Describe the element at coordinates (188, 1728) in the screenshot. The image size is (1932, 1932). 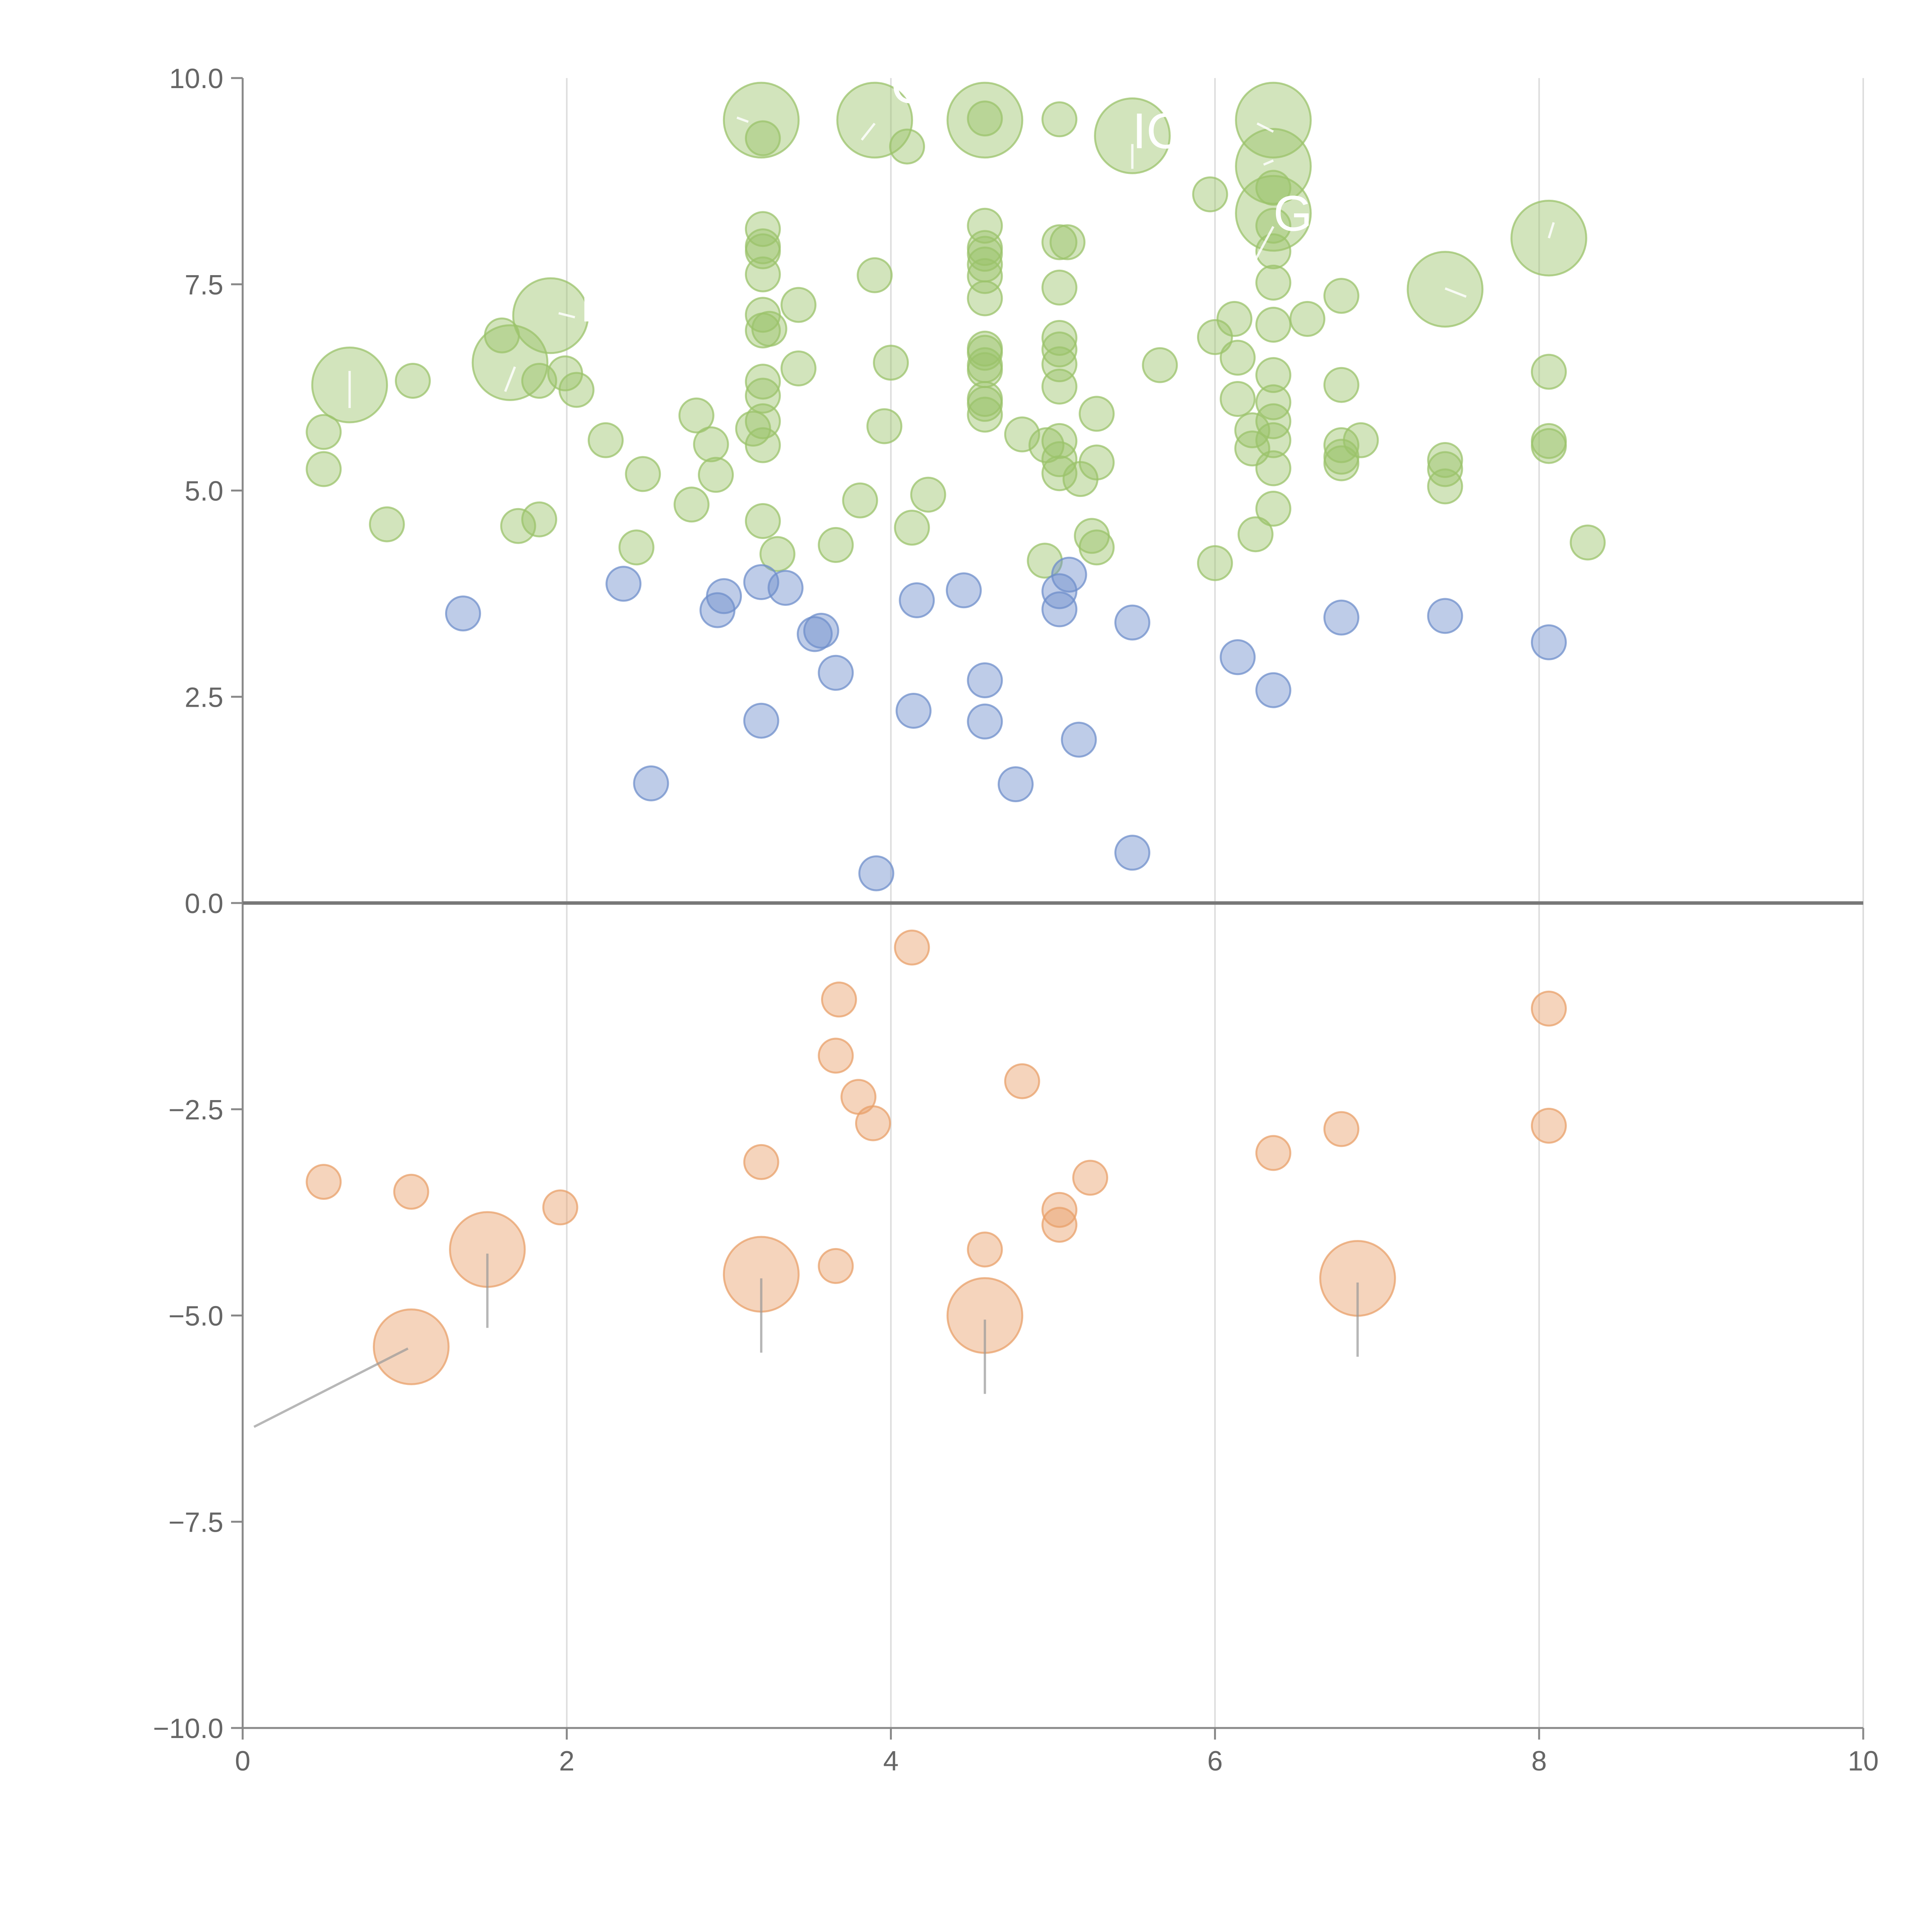
I see `y-tick-label: −10.0` at that location.